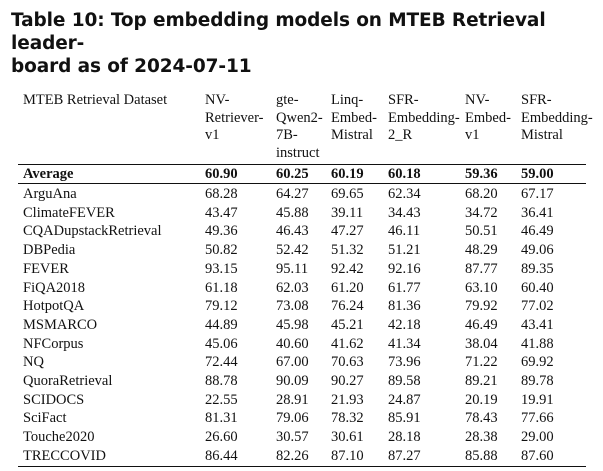 The height and width of the screenshot is (471, 603). I want to click on score-cell: 60.18, so click(404, 174).